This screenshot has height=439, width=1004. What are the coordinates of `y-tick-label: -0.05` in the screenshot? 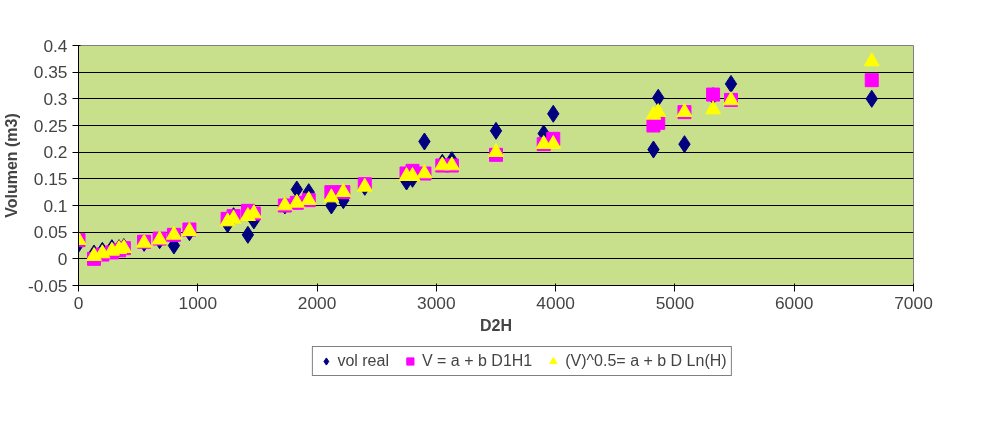 It's located at (48, 285).